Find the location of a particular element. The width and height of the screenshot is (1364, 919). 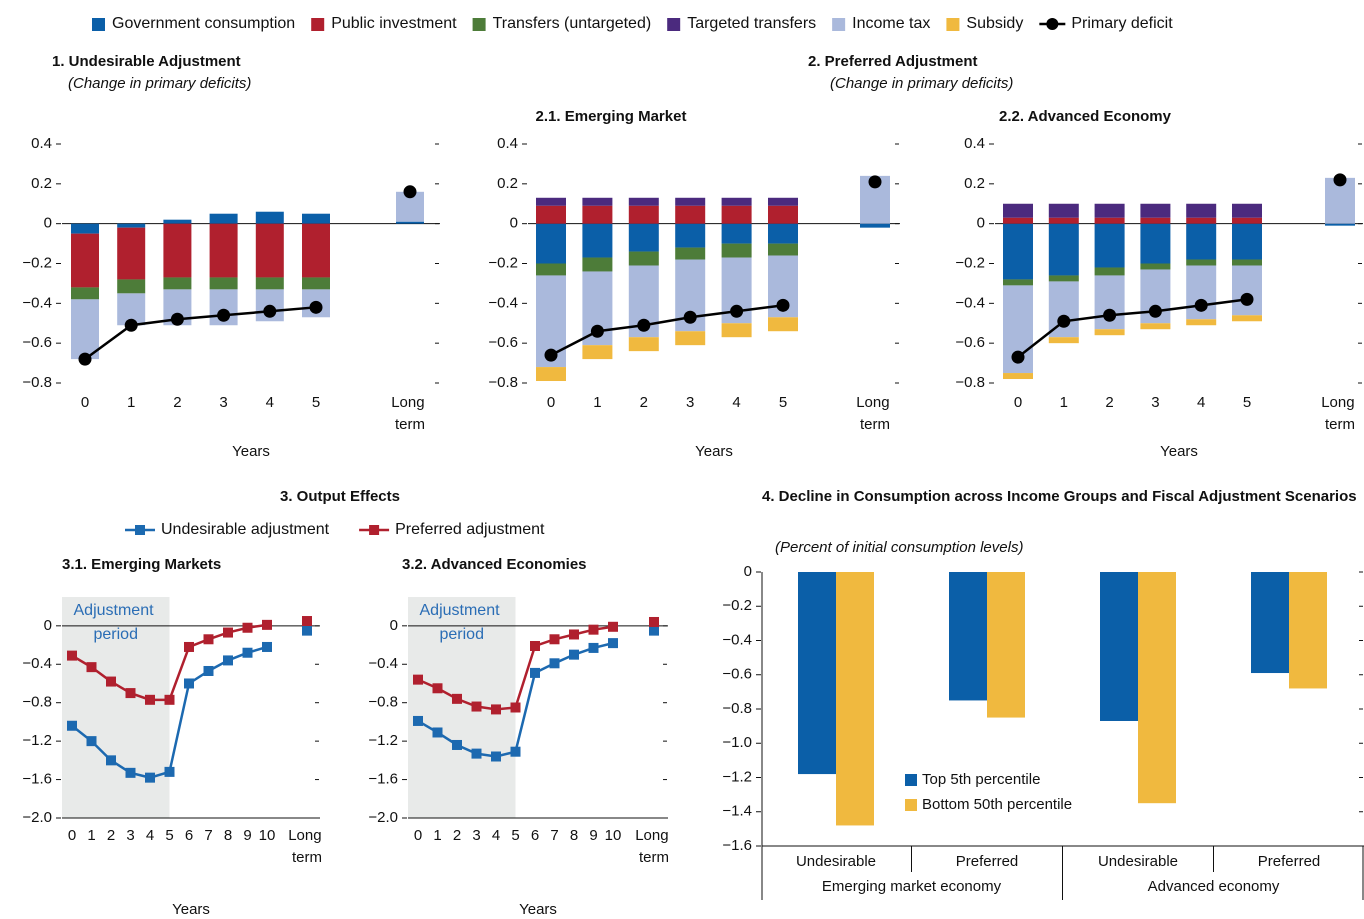

line is located at coordinates (667, 330).